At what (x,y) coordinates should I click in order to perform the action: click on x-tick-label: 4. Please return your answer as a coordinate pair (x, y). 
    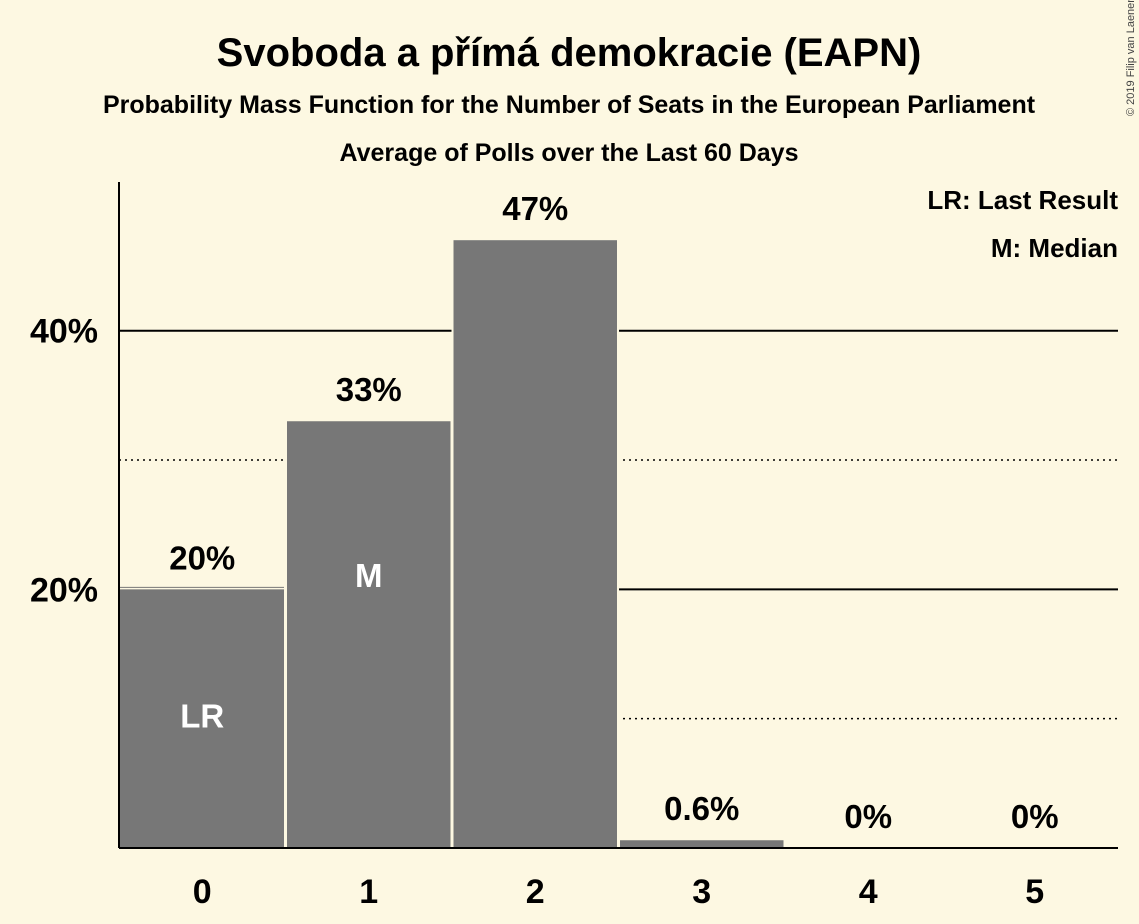
    Looking at the image, I should click on (868, 892).